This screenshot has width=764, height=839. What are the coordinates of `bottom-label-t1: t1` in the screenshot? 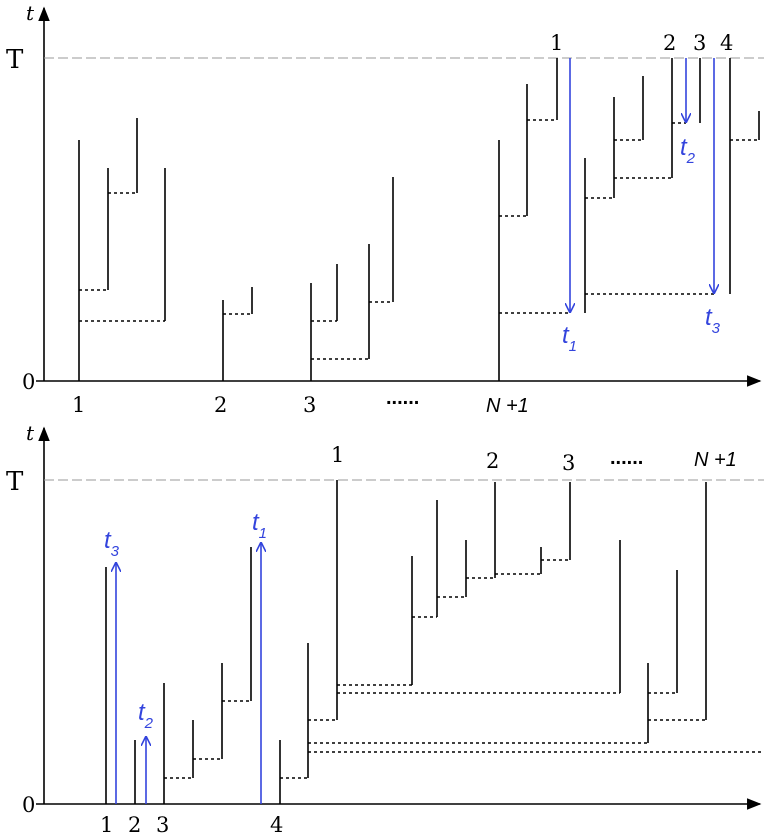 It's located at (259, 525).